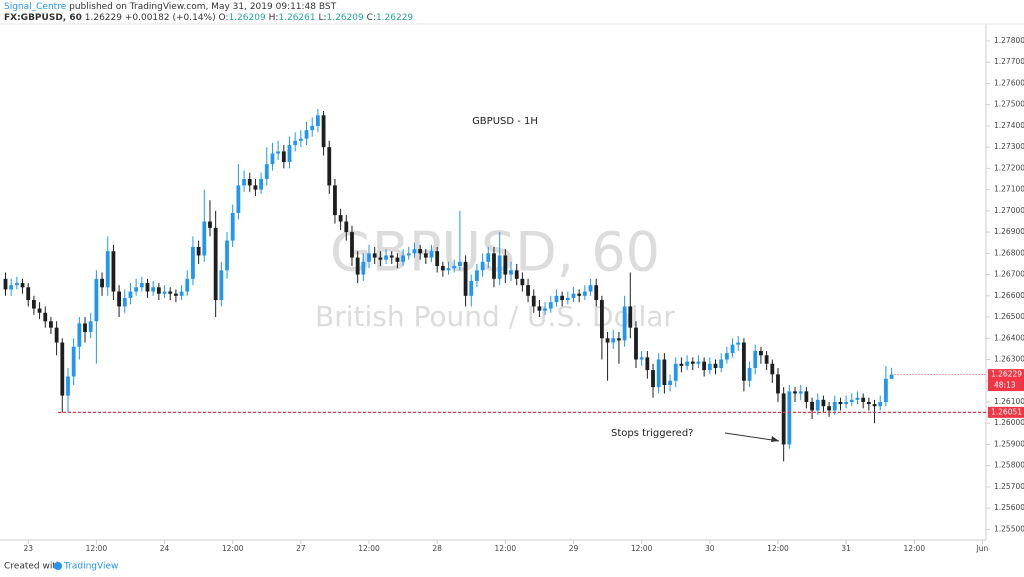 This screenshot has height=577, width=1024. Describe the element at coordinates (165, 548) in the screenshot. I see `x-tick-label: 24` at that location.